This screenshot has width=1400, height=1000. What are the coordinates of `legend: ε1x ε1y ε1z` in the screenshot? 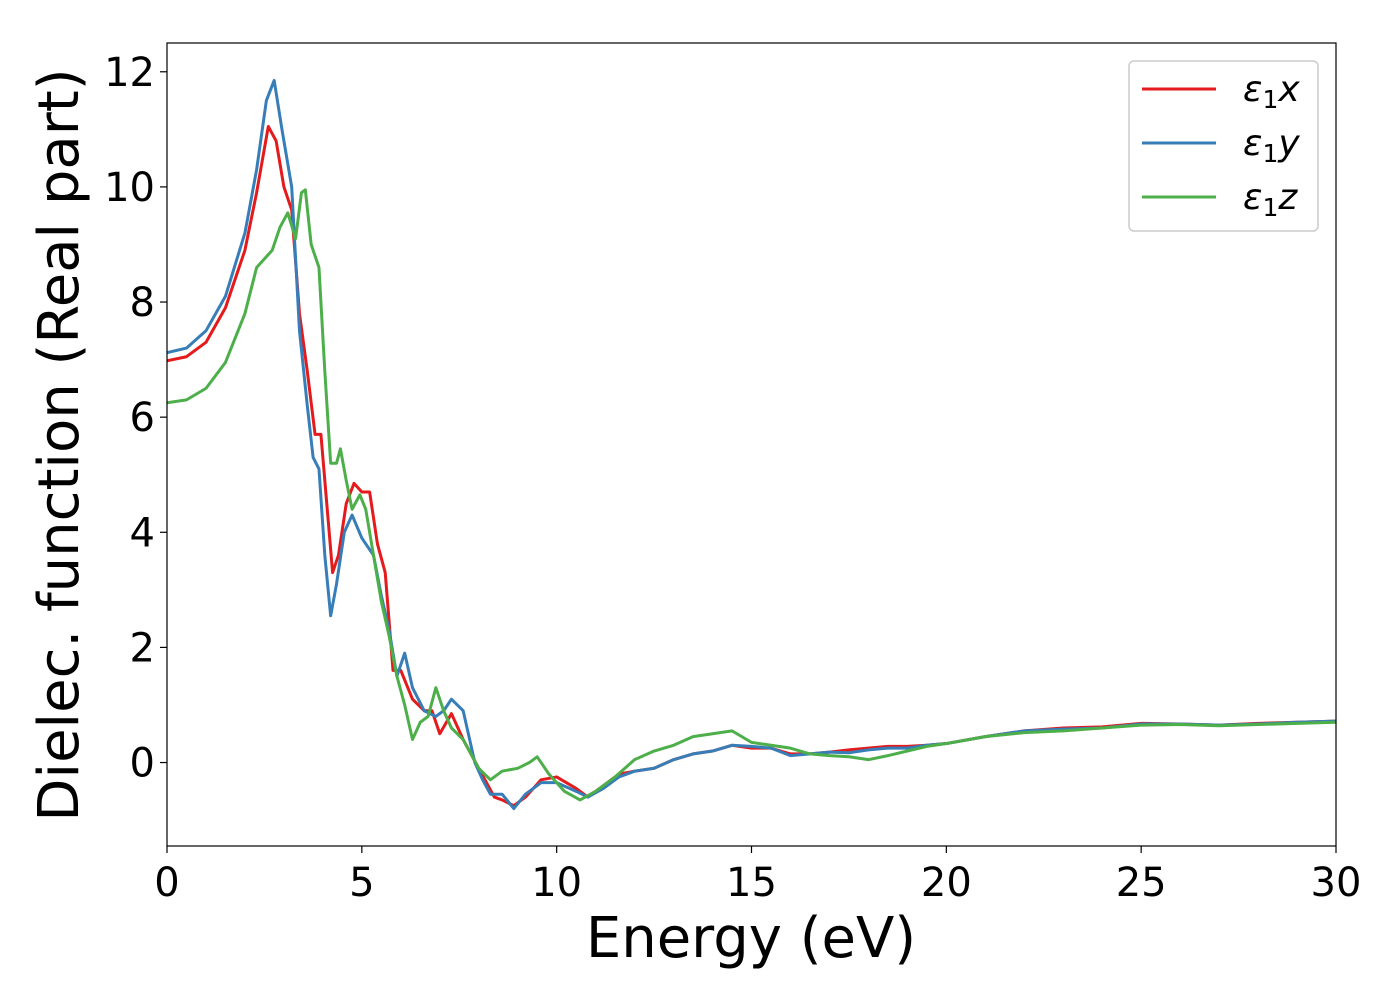 It's located at (1223, 146).